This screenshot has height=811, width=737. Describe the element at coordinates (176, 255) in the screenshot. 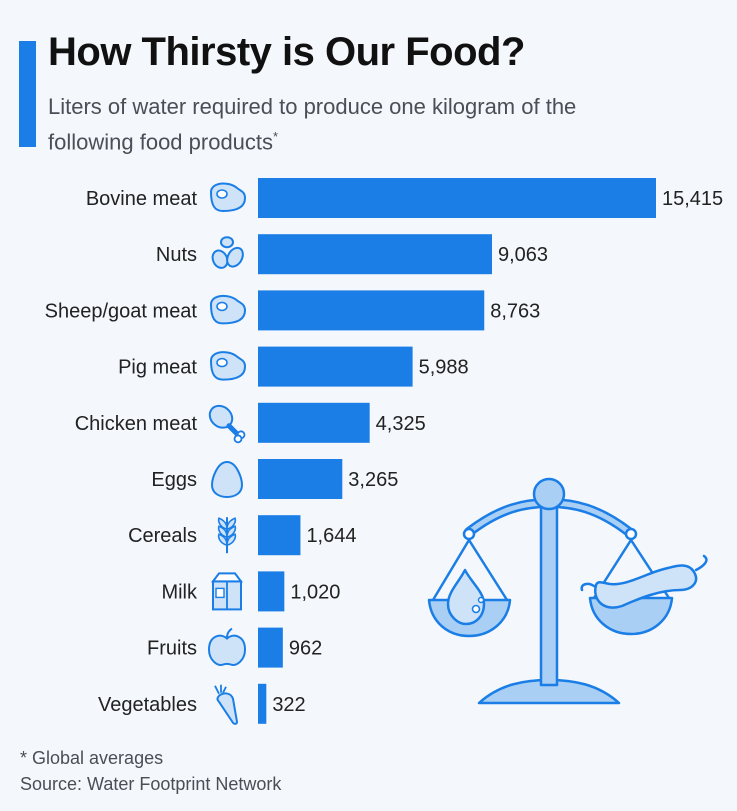

I see `category-label-nuts: Nuts` at that location.